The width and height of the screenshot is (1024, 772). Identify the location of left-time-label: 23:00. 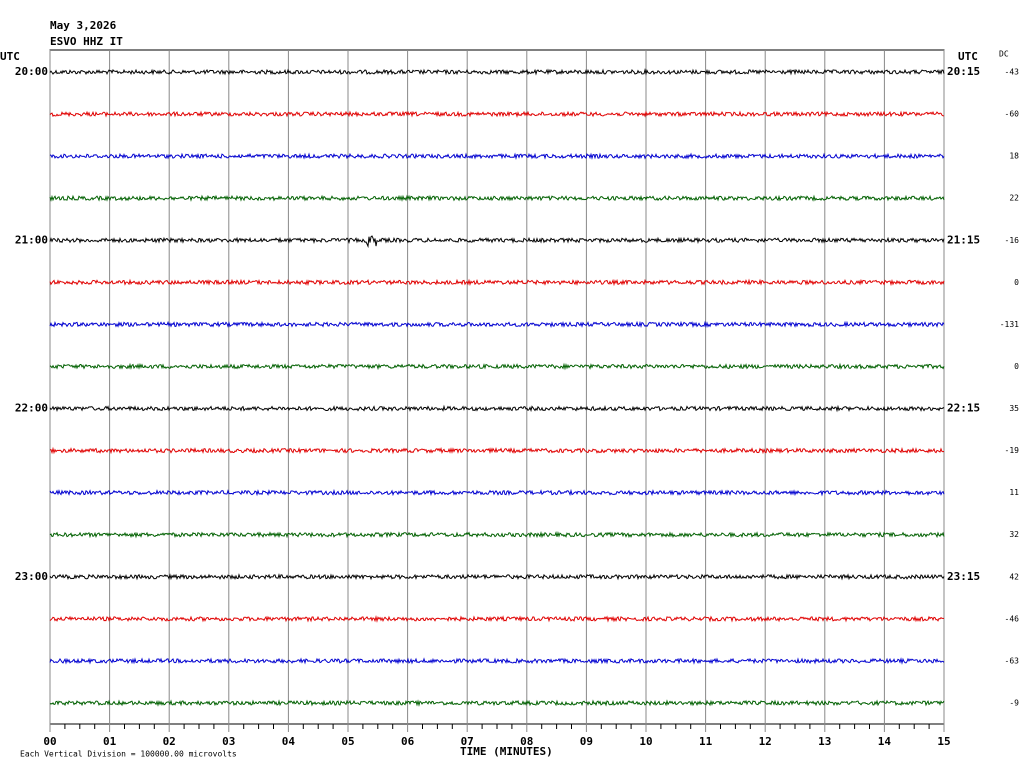
(31, 576).